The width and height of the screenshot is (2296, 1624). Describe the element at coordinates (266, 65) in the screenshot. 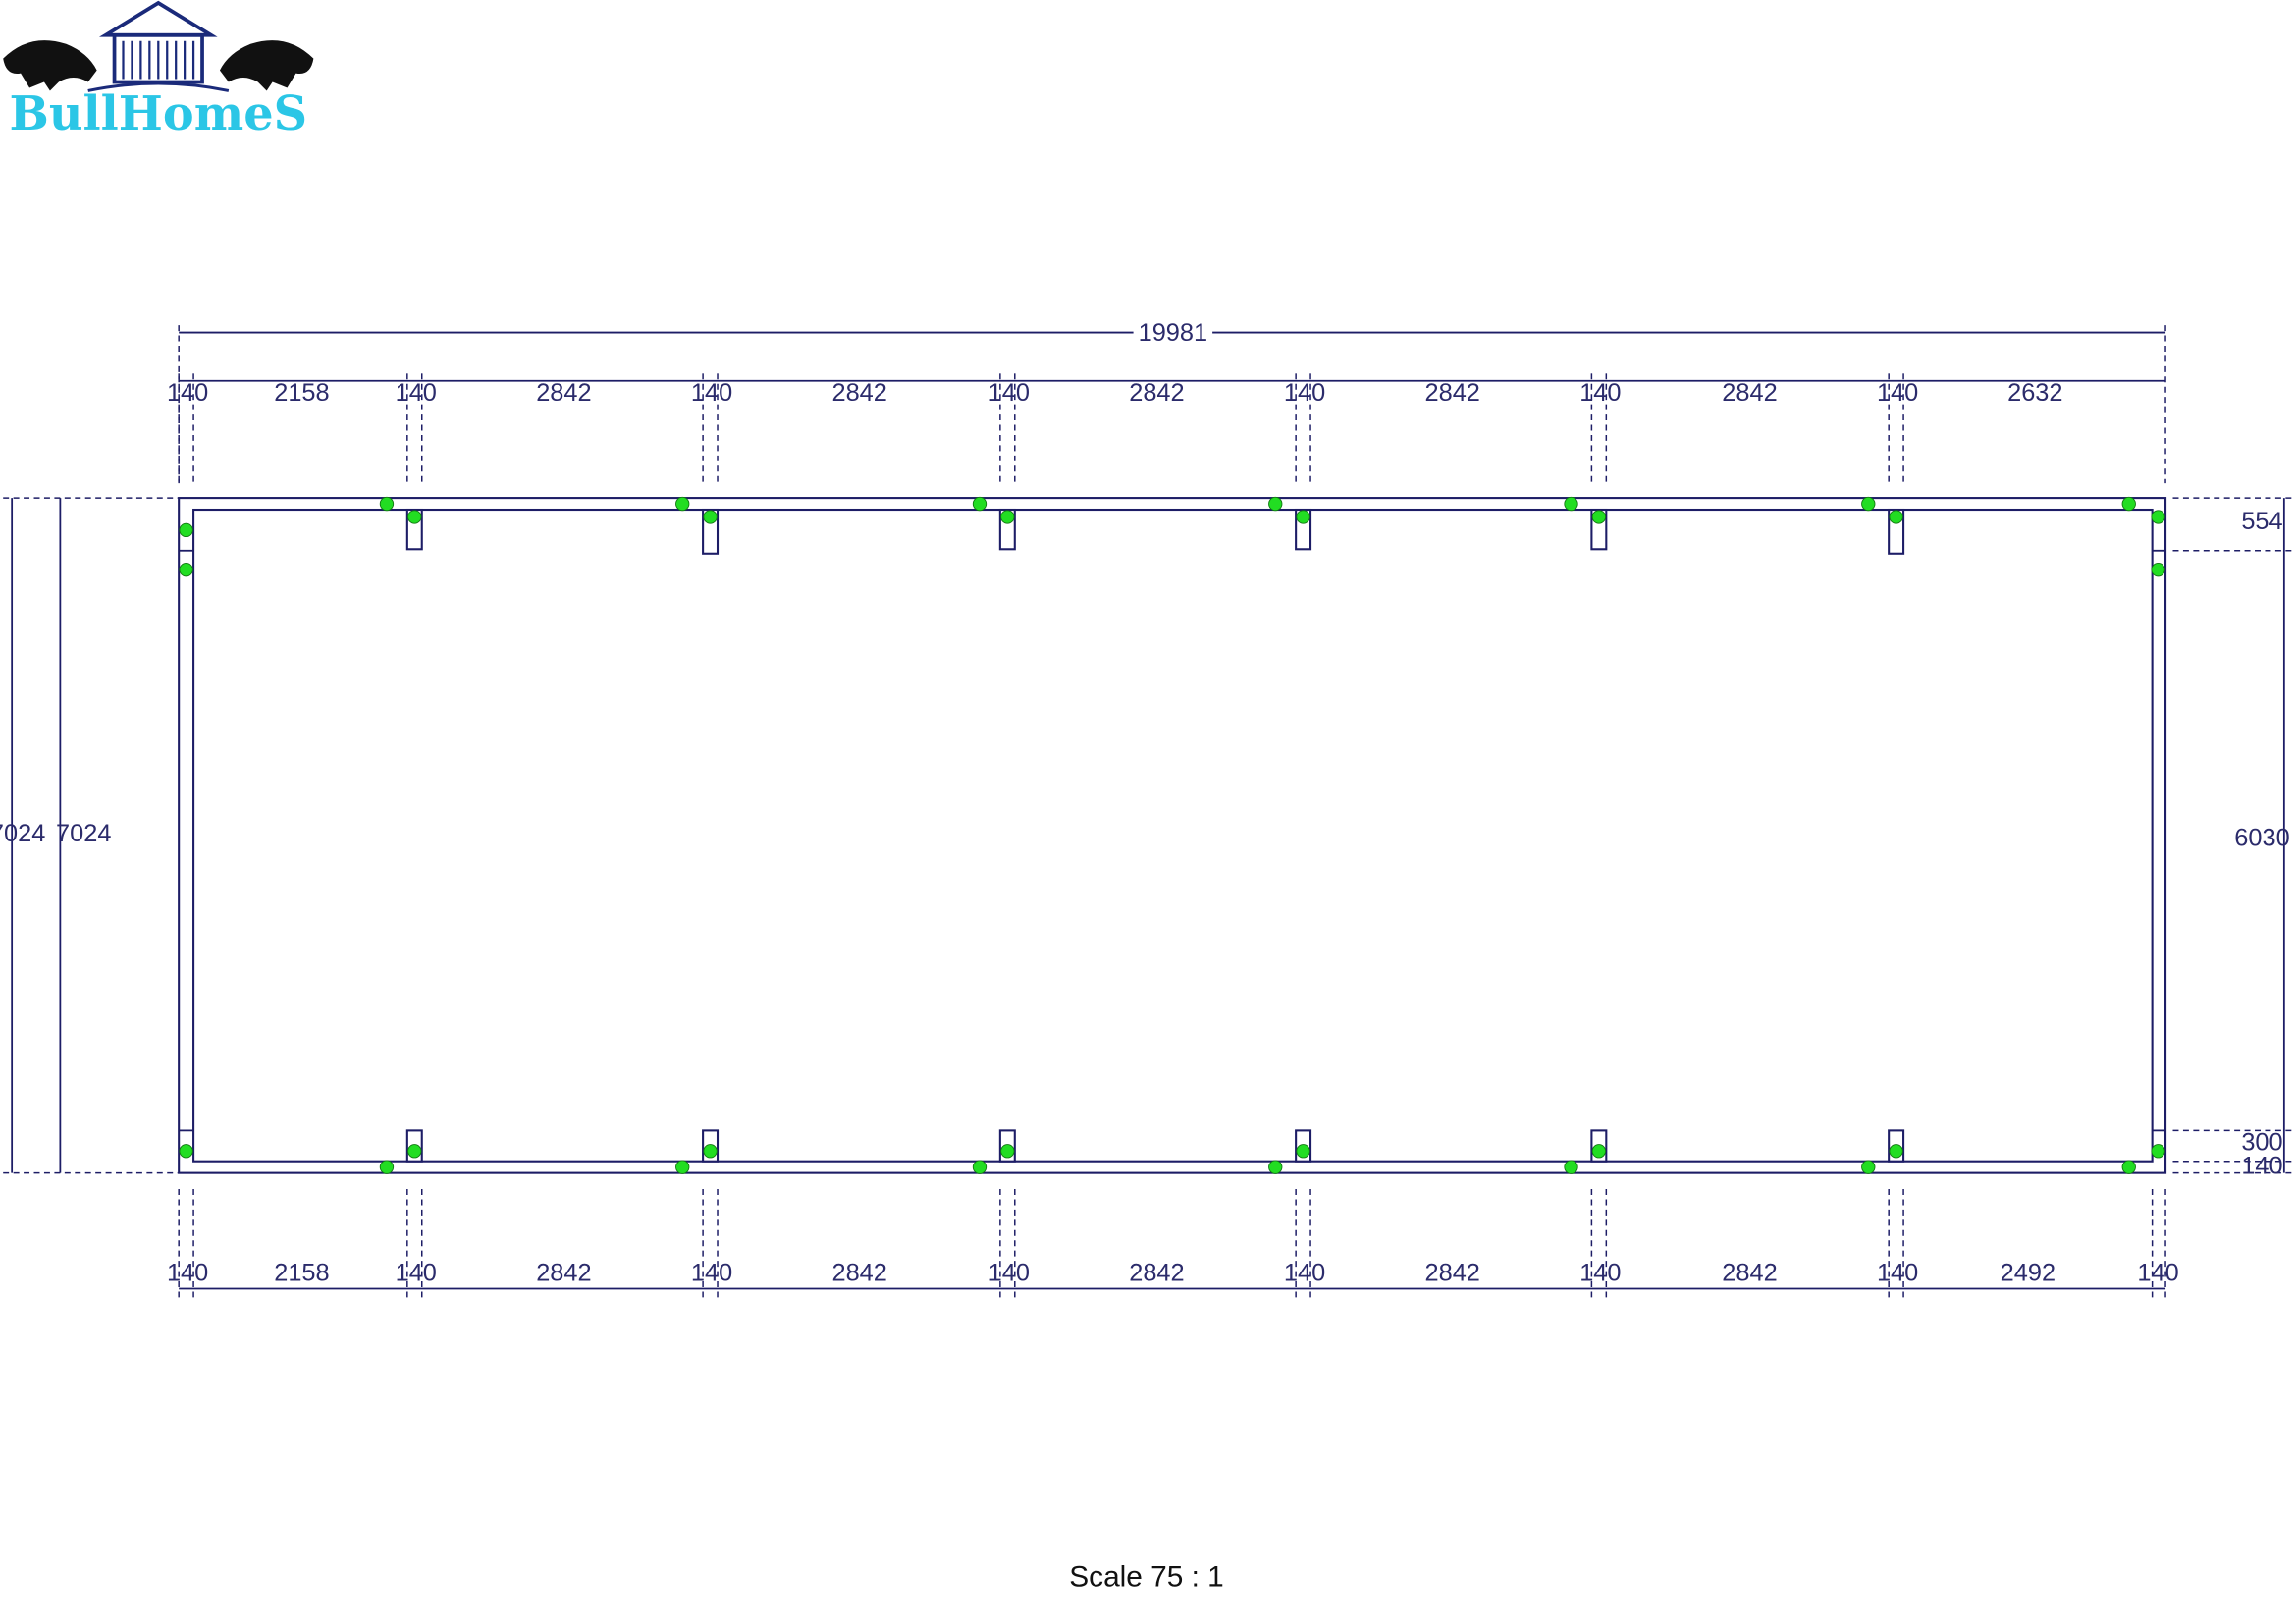

I see `logo-bull-right` at that location.